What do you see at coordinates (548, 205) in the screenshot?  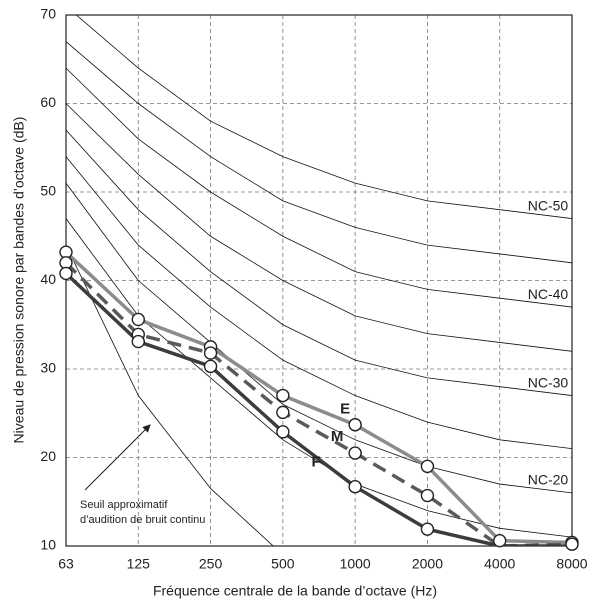 I see `nc-label: NC-50` at bounding box center [548, 205].